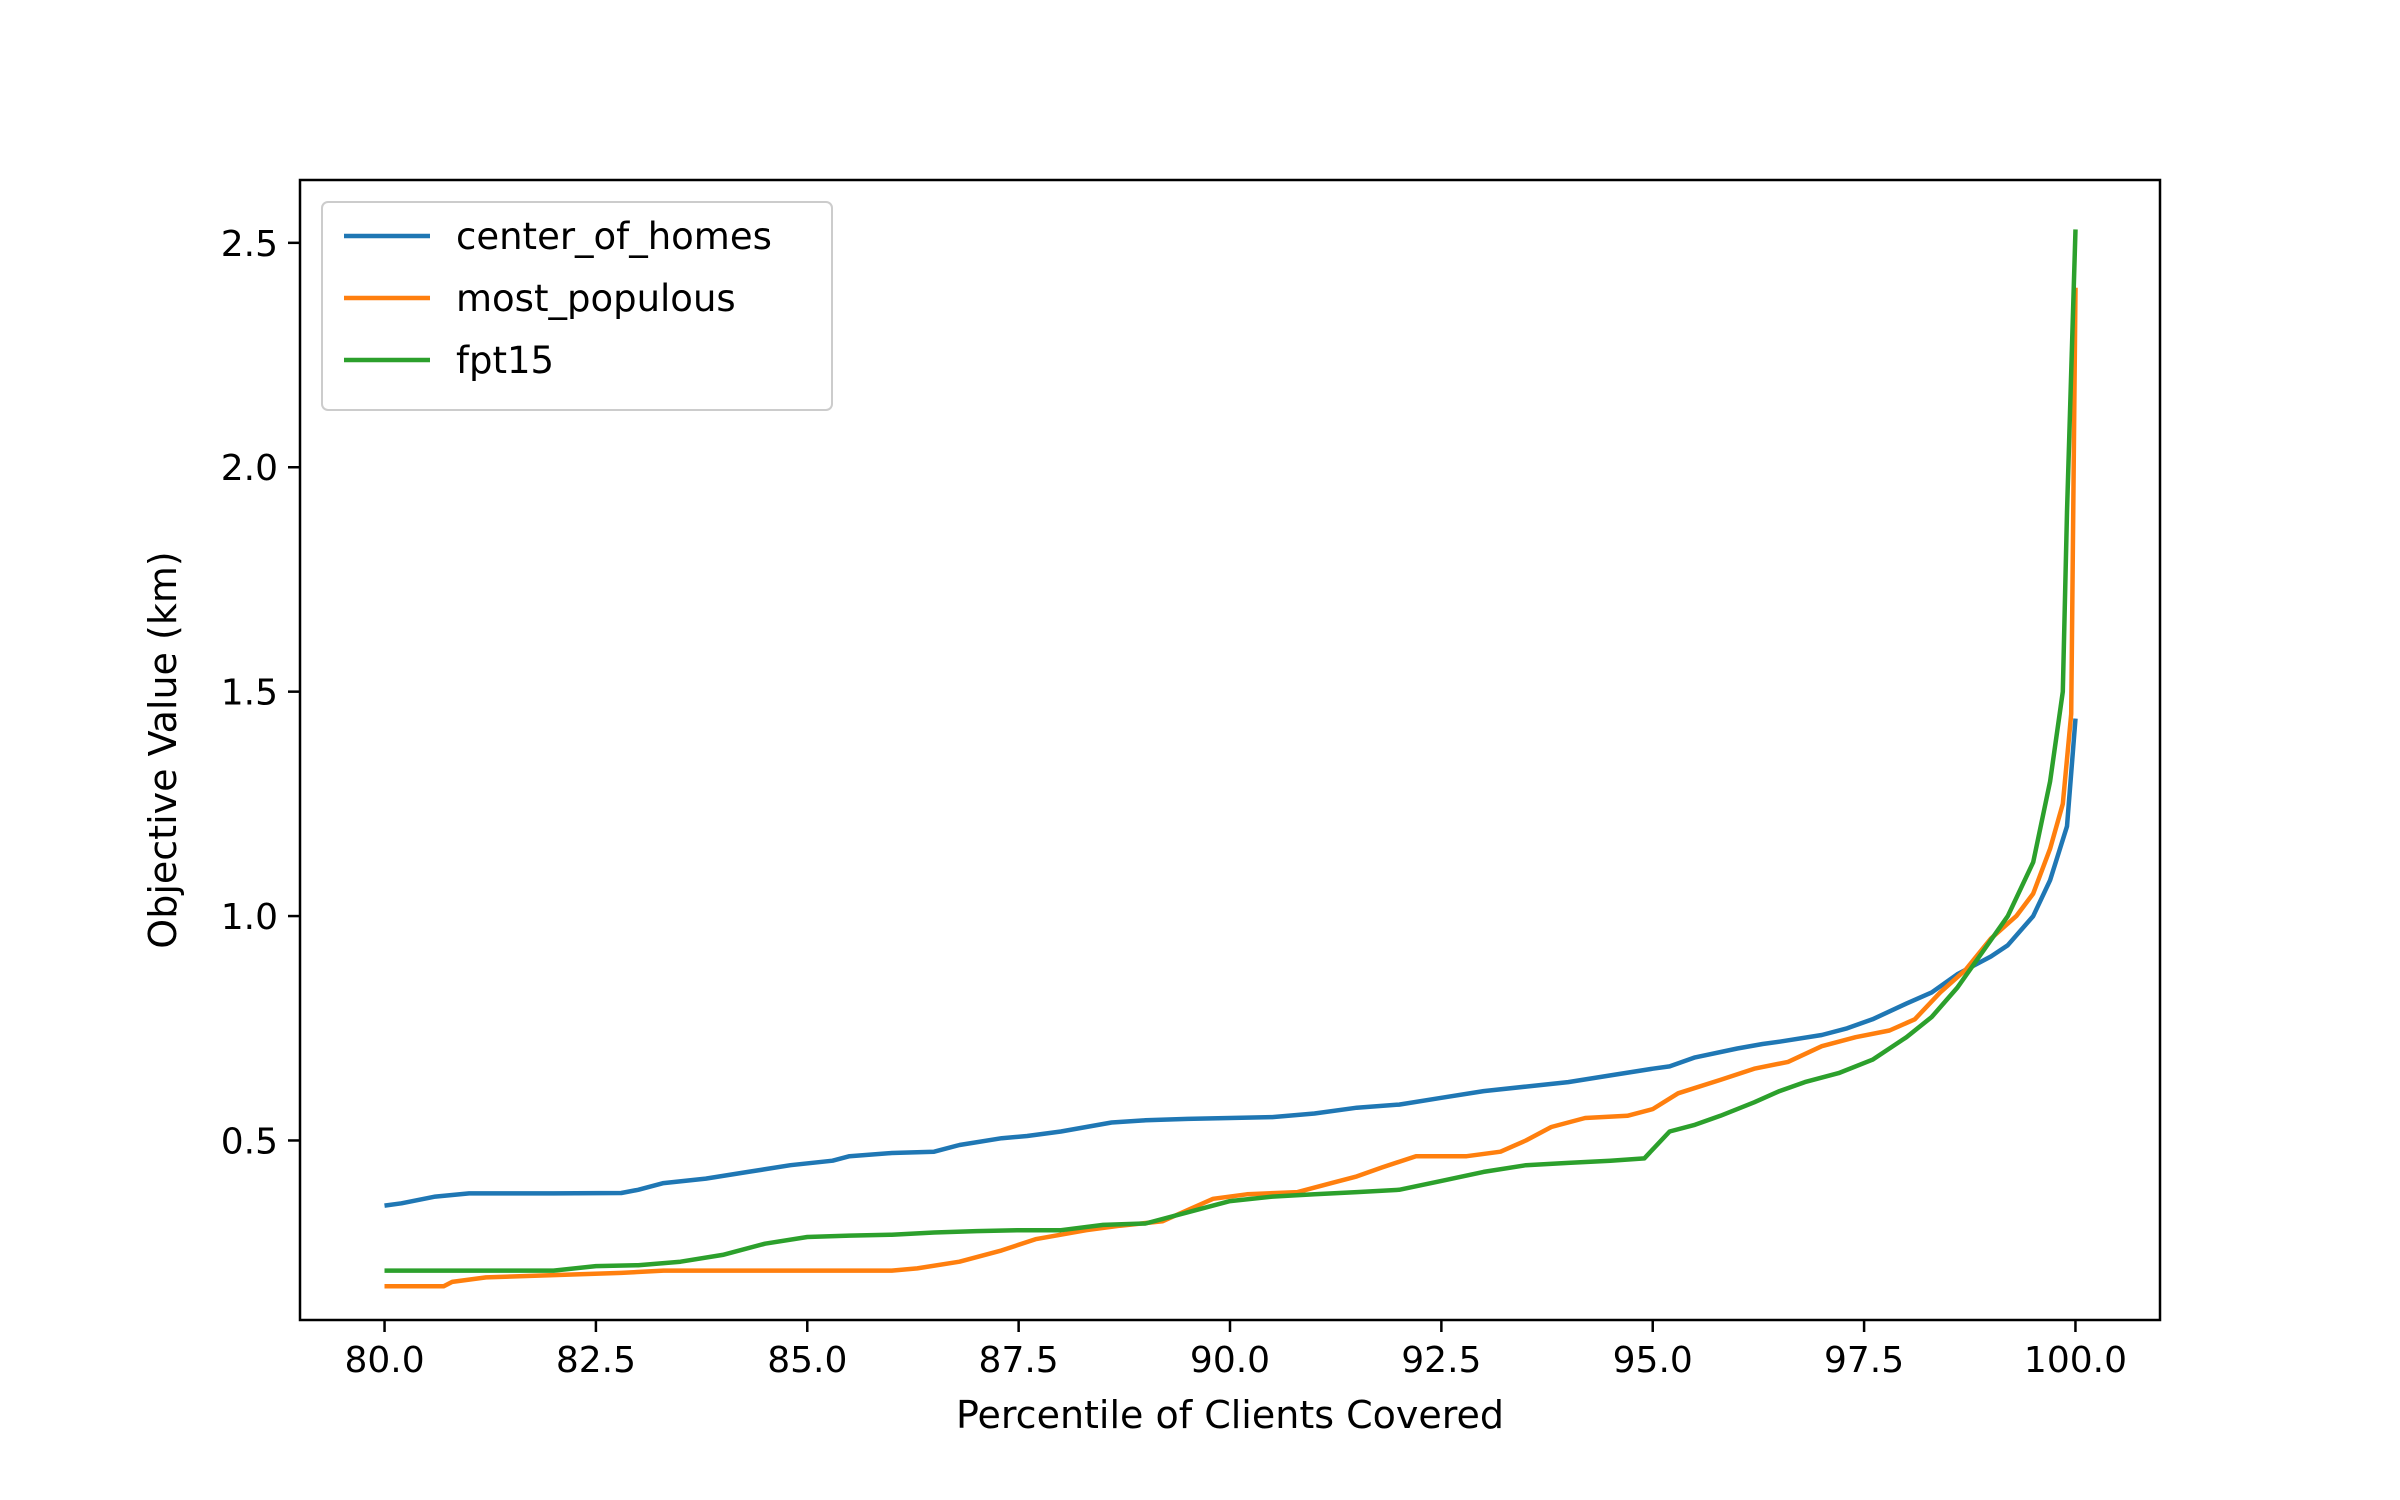  I want to click on y-tick-label: 2.0, so click(249, 468).